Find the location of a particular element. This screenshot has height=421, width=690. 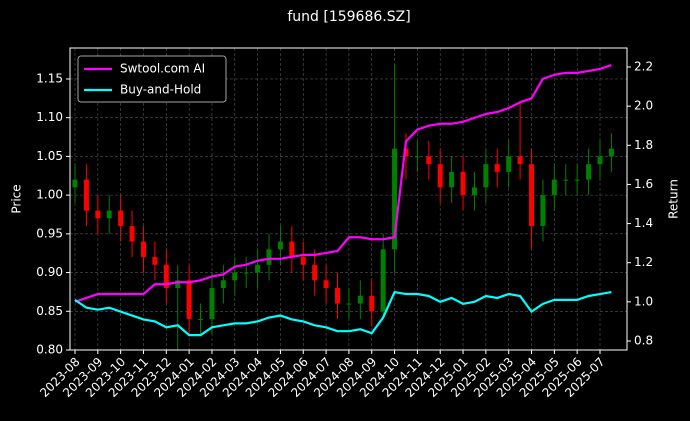

y2-tick-label: 1.0 is located at coordinates (643, 301).